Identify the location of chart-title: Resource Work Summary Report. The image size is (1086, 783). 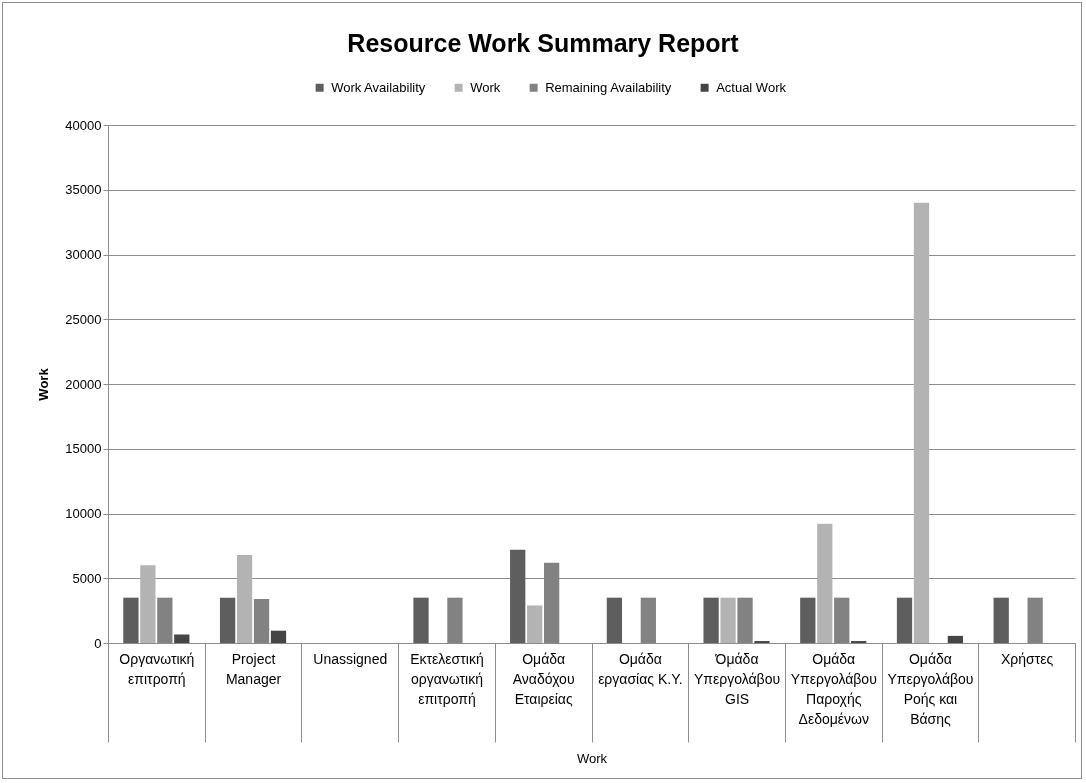
(543, 43).